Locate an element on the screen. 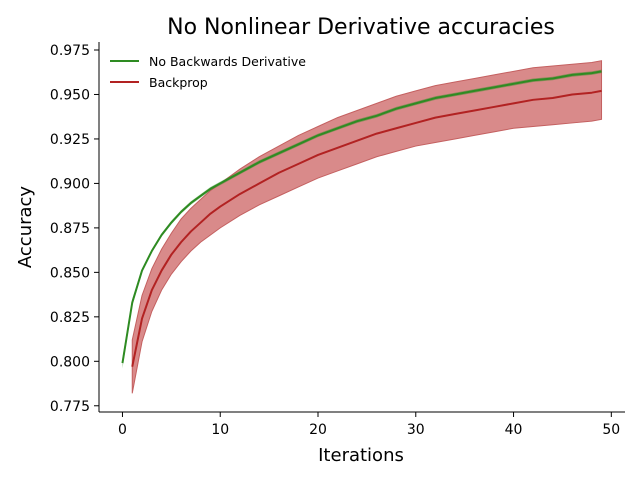  y-tick-label: 0.800 is located at coordinates (70, 362).